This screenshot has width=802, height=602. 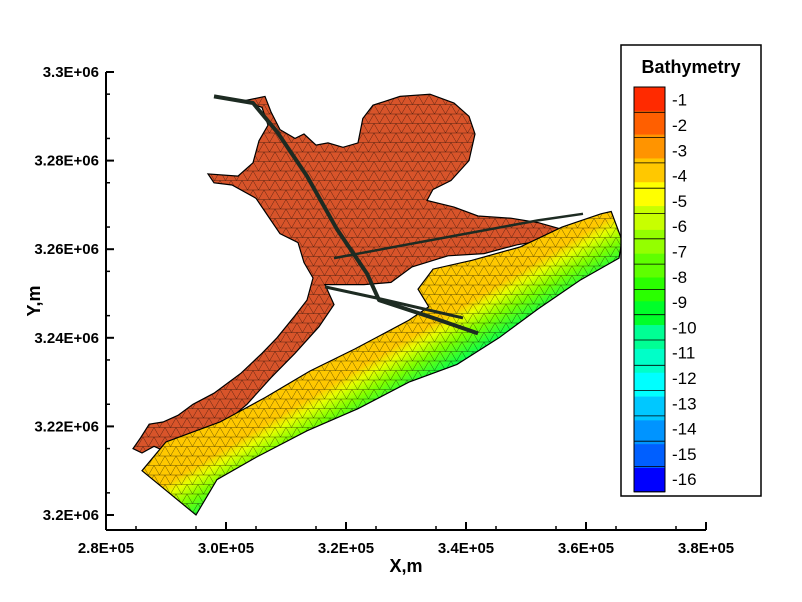 What do you see at coordinates (34, 300) in the screenshot?
I see `y-axis-title: Y,m` at bounding box center [34, 300].